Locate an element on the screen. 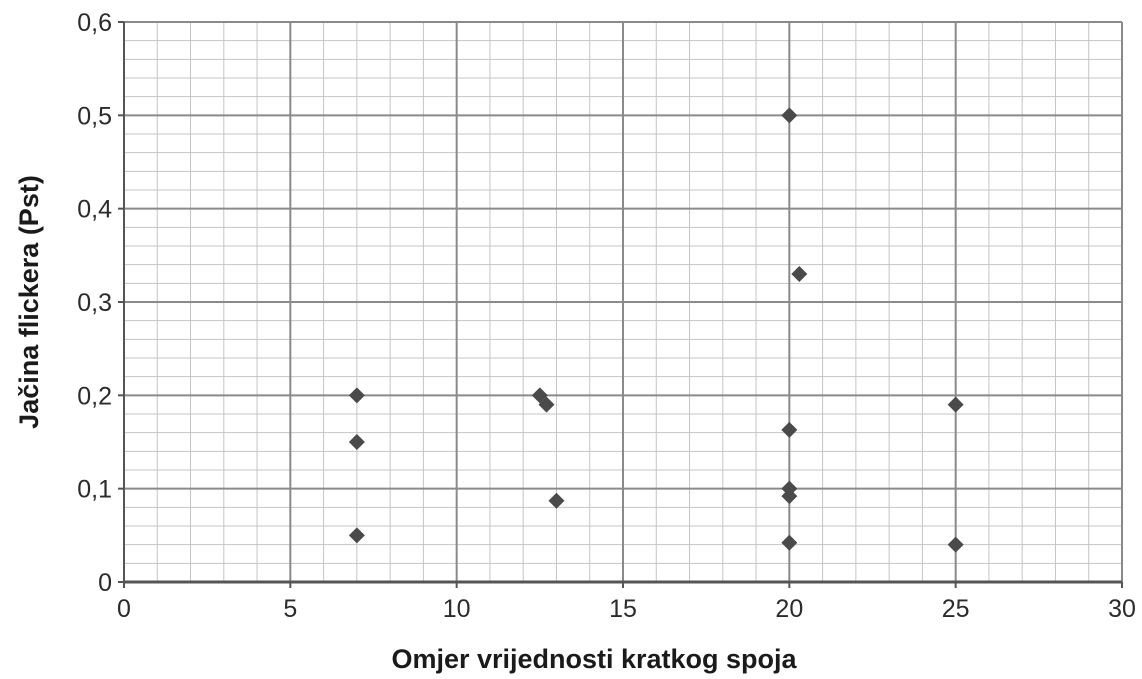 The width and height of the screenshot is (1142, 679). x-tick-label: 30 is located at coordinates (1122, 609).